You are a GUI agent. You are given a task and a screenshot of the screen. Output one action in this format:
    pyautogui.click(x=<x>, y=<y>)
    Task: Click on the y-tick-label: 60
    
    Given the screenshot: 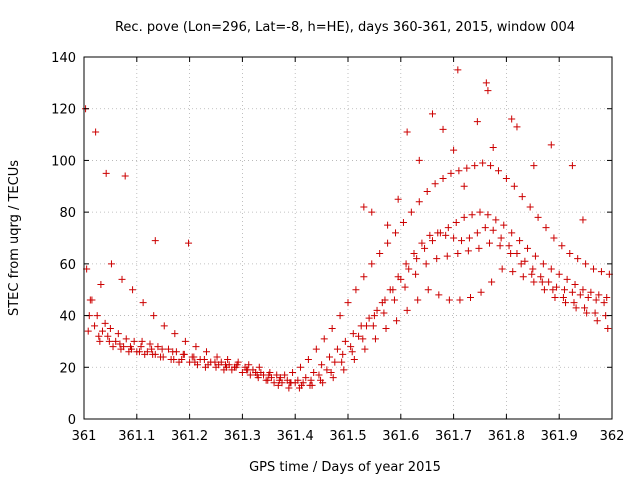 What is the action you would take?
    pyautogui.click(x=67, y=265)
    